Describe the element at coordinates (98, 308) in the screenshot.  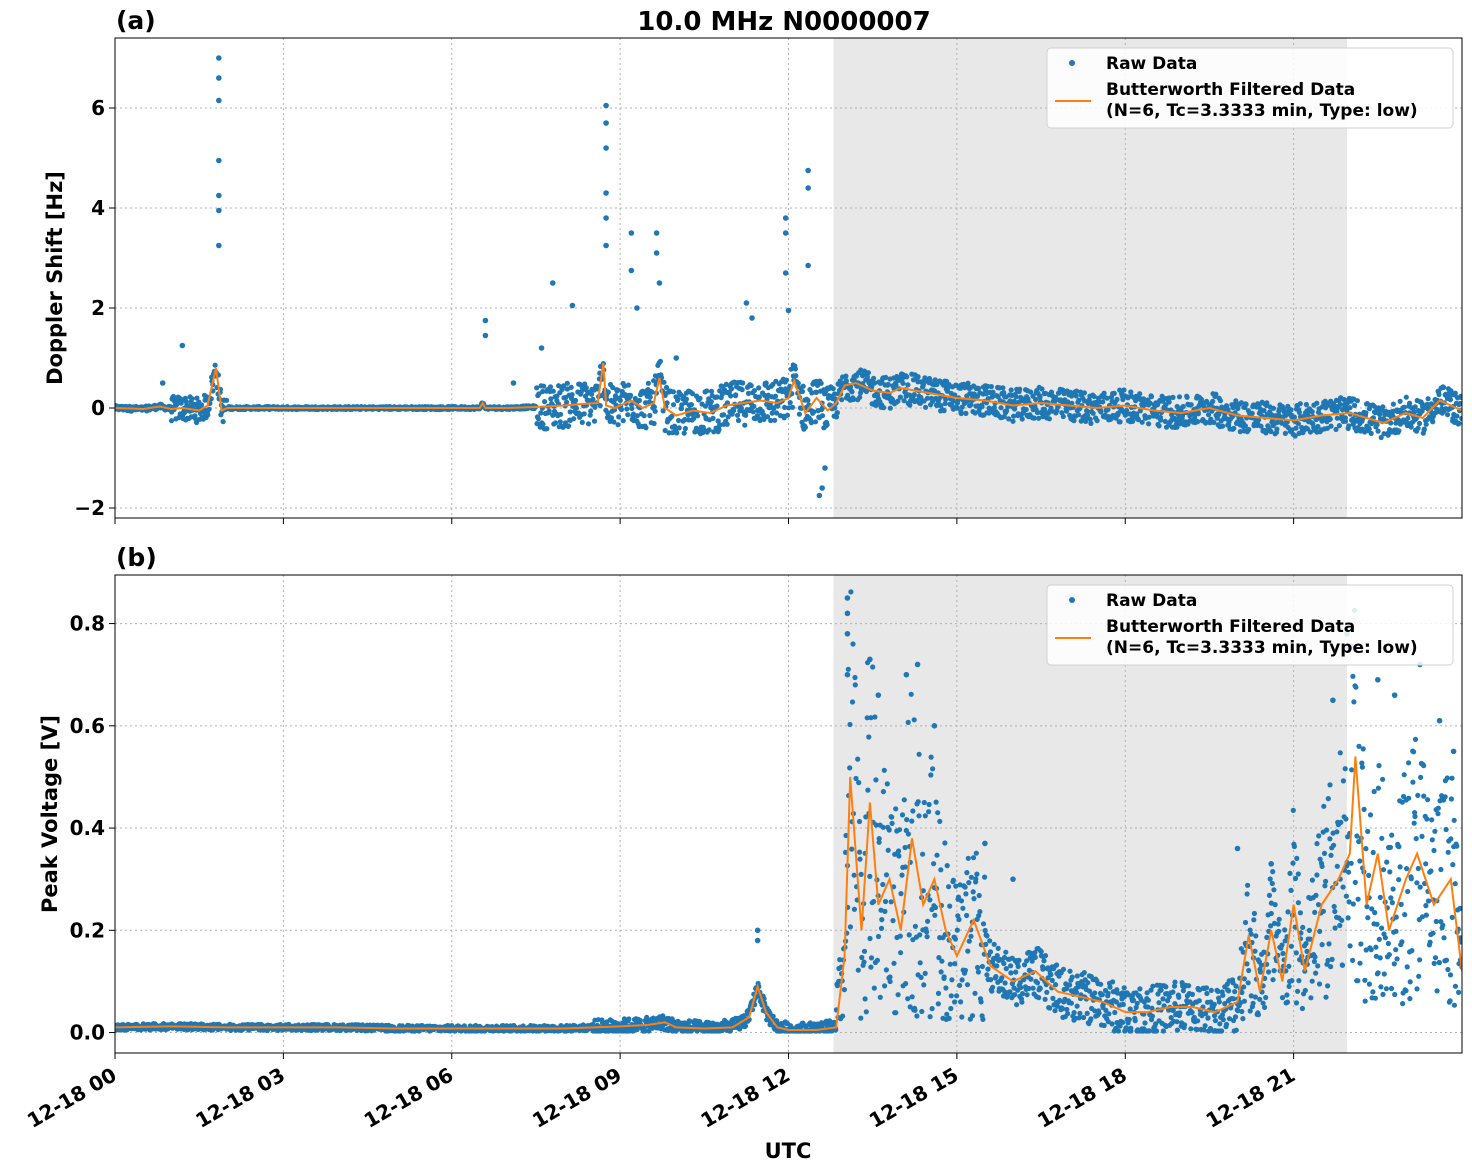
I see `y-tick-label: 2` at that location.